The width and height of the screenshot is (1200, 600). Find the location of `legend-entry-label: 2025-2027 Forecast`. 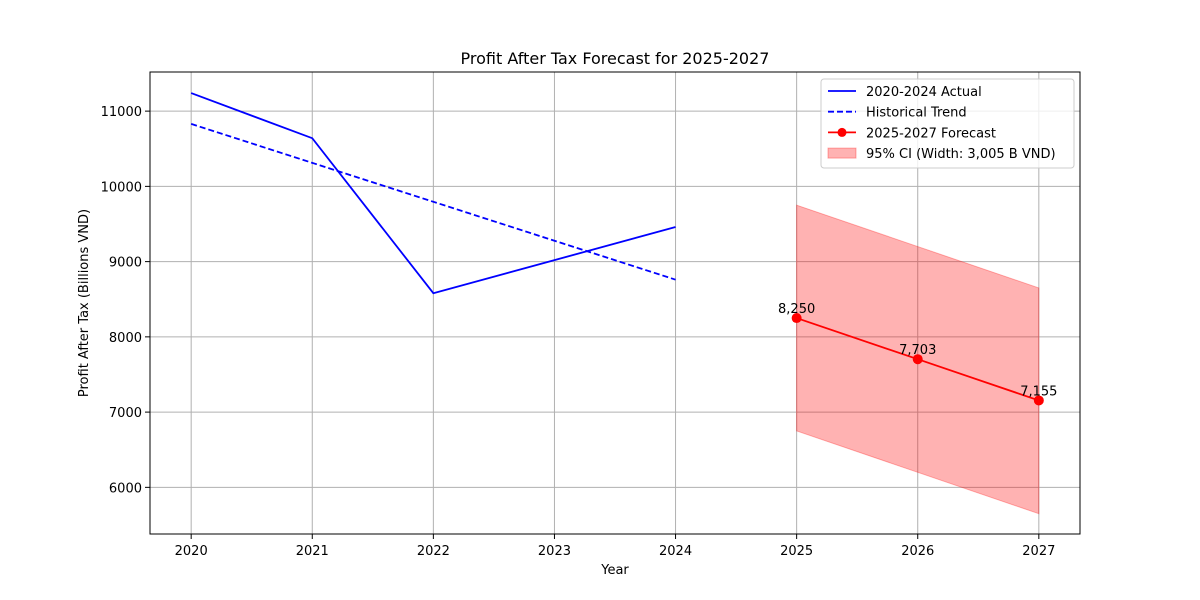

legend-entry-label: 2025-2027 Forecast is located at coordinates (931, 133).